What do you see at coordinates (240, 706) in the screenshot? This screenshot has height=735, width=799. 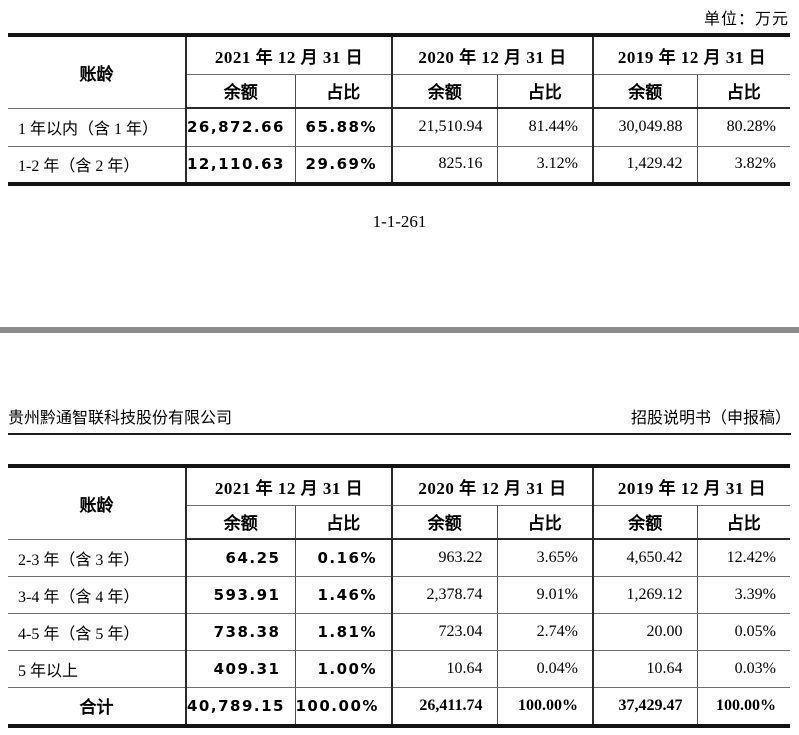 I see `cell-total-balance-2021: 40,789.15` at bounding box center [240, 706].